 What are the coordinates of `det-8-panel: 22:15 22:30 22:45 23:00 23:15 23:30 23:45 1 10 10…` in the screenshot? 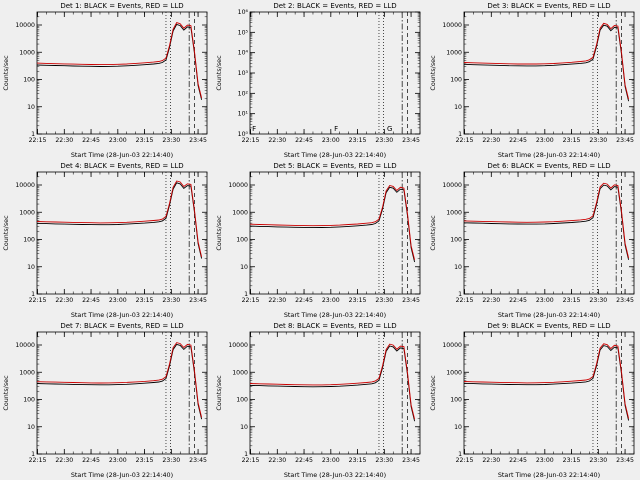 It's located at (319, 400).